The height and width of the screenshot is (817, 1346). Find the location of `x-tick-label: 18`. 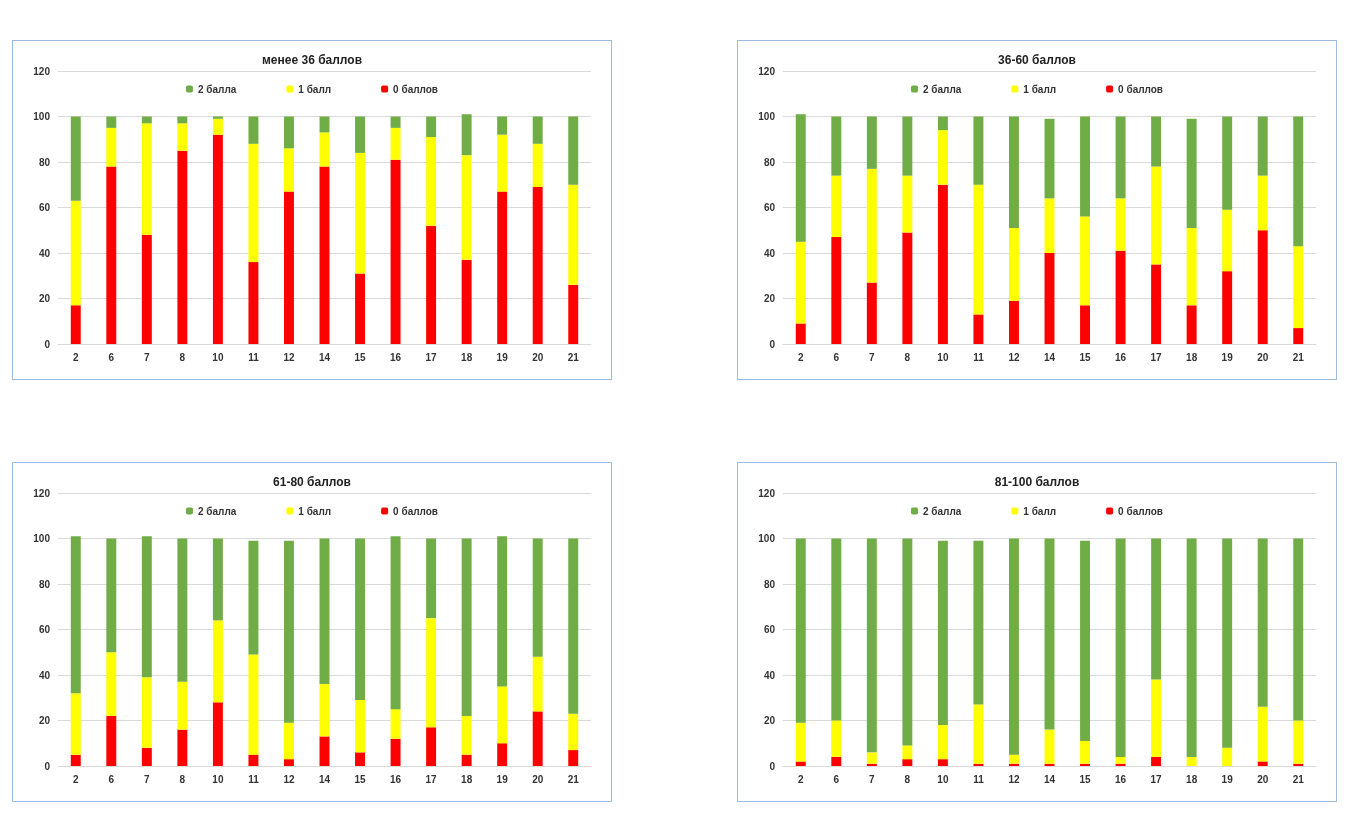

x-tick-label: 18 is located at coordinates (467, 357).